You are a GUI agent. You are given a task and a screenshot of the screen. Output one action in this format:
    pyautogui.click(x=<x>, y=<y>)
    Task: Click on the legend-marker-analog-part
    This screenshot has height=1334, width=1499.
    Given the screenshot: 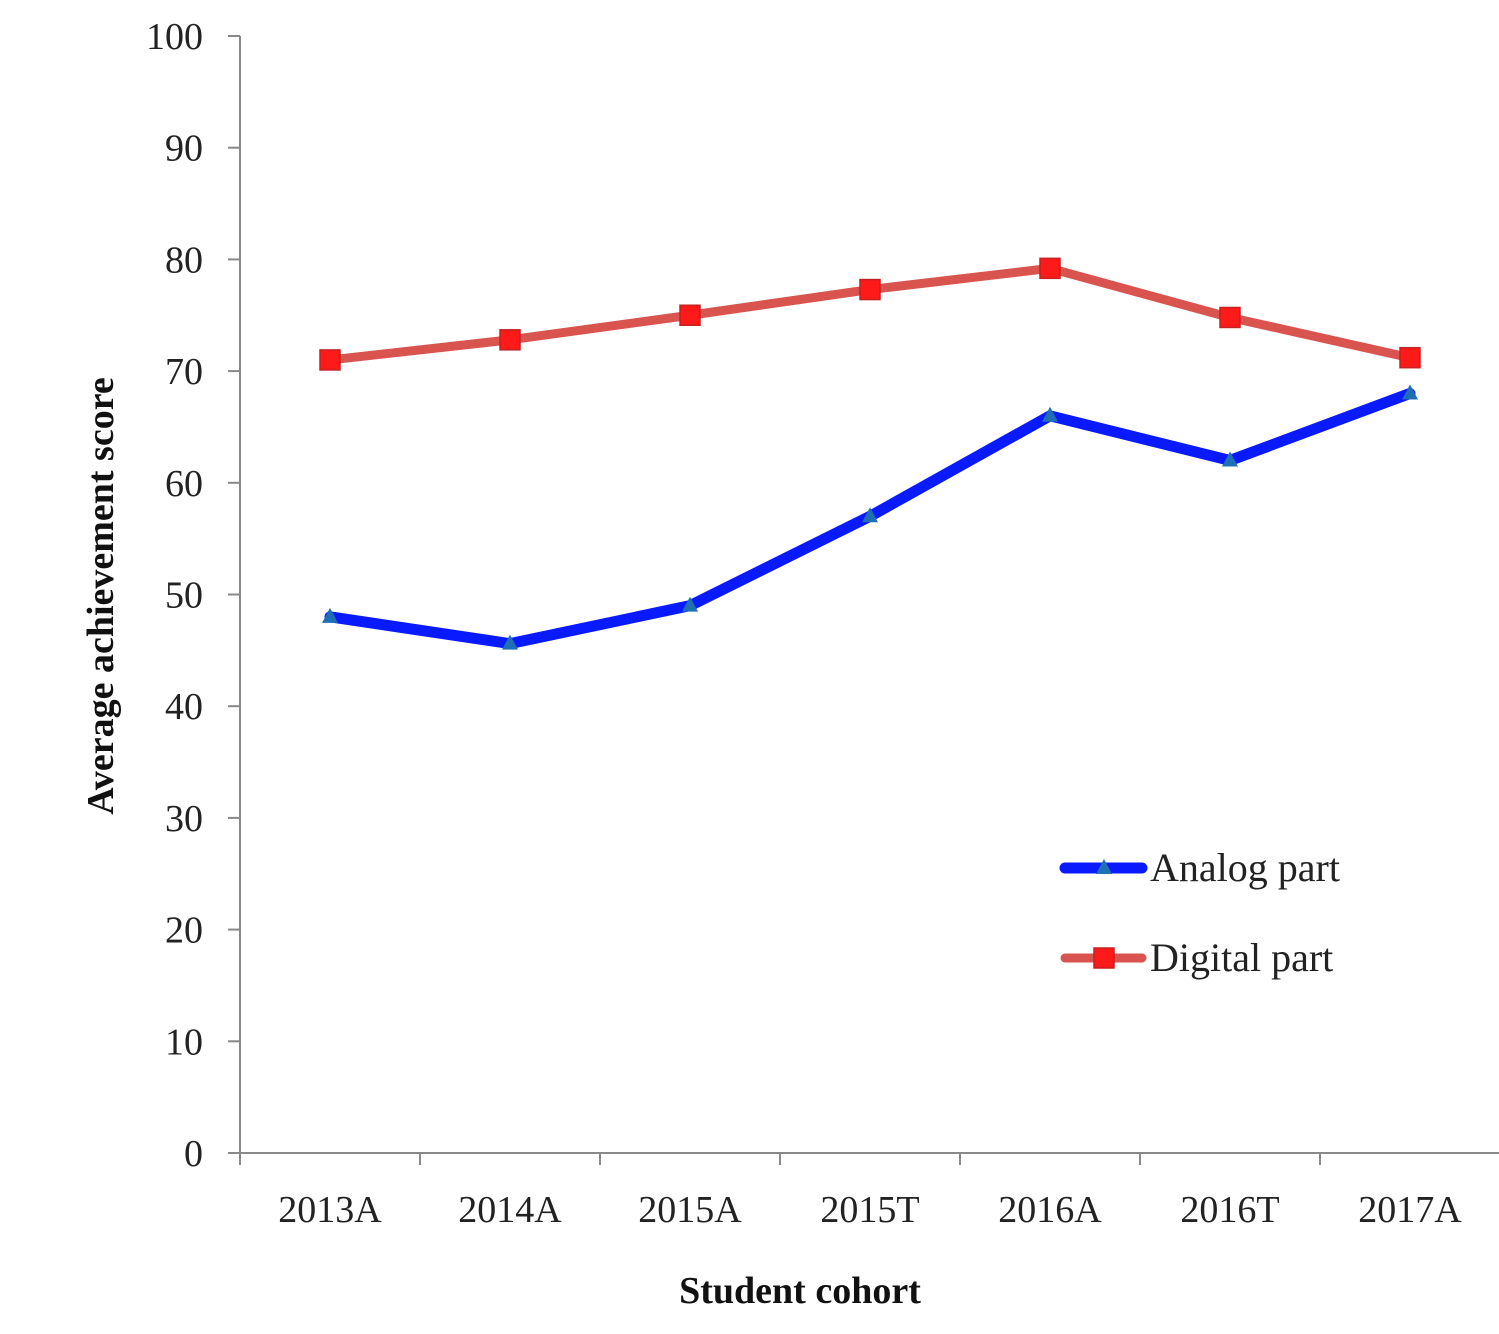 What is the action you would take?
    pyautogui.click(x=1104, y=866)
    